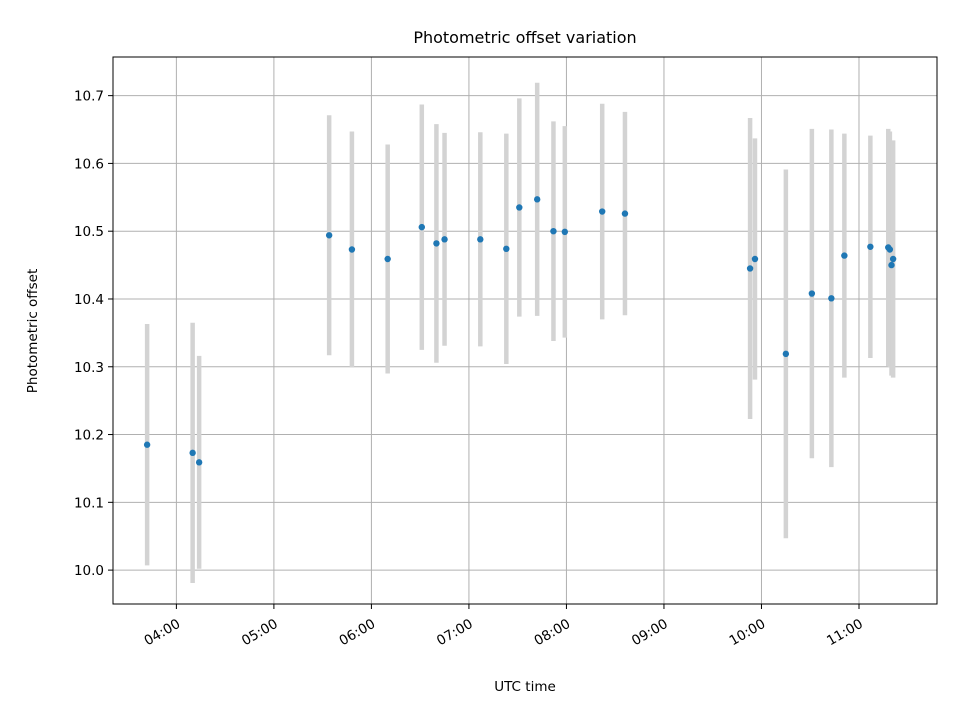  What do you see at coordinates (93, 334) in the screenshot?
I see `y-axis-ticks: 10.0 10.1 10.2 10.3 10.4 10.5 10.6 10.7` at bounding box center [93, 334].